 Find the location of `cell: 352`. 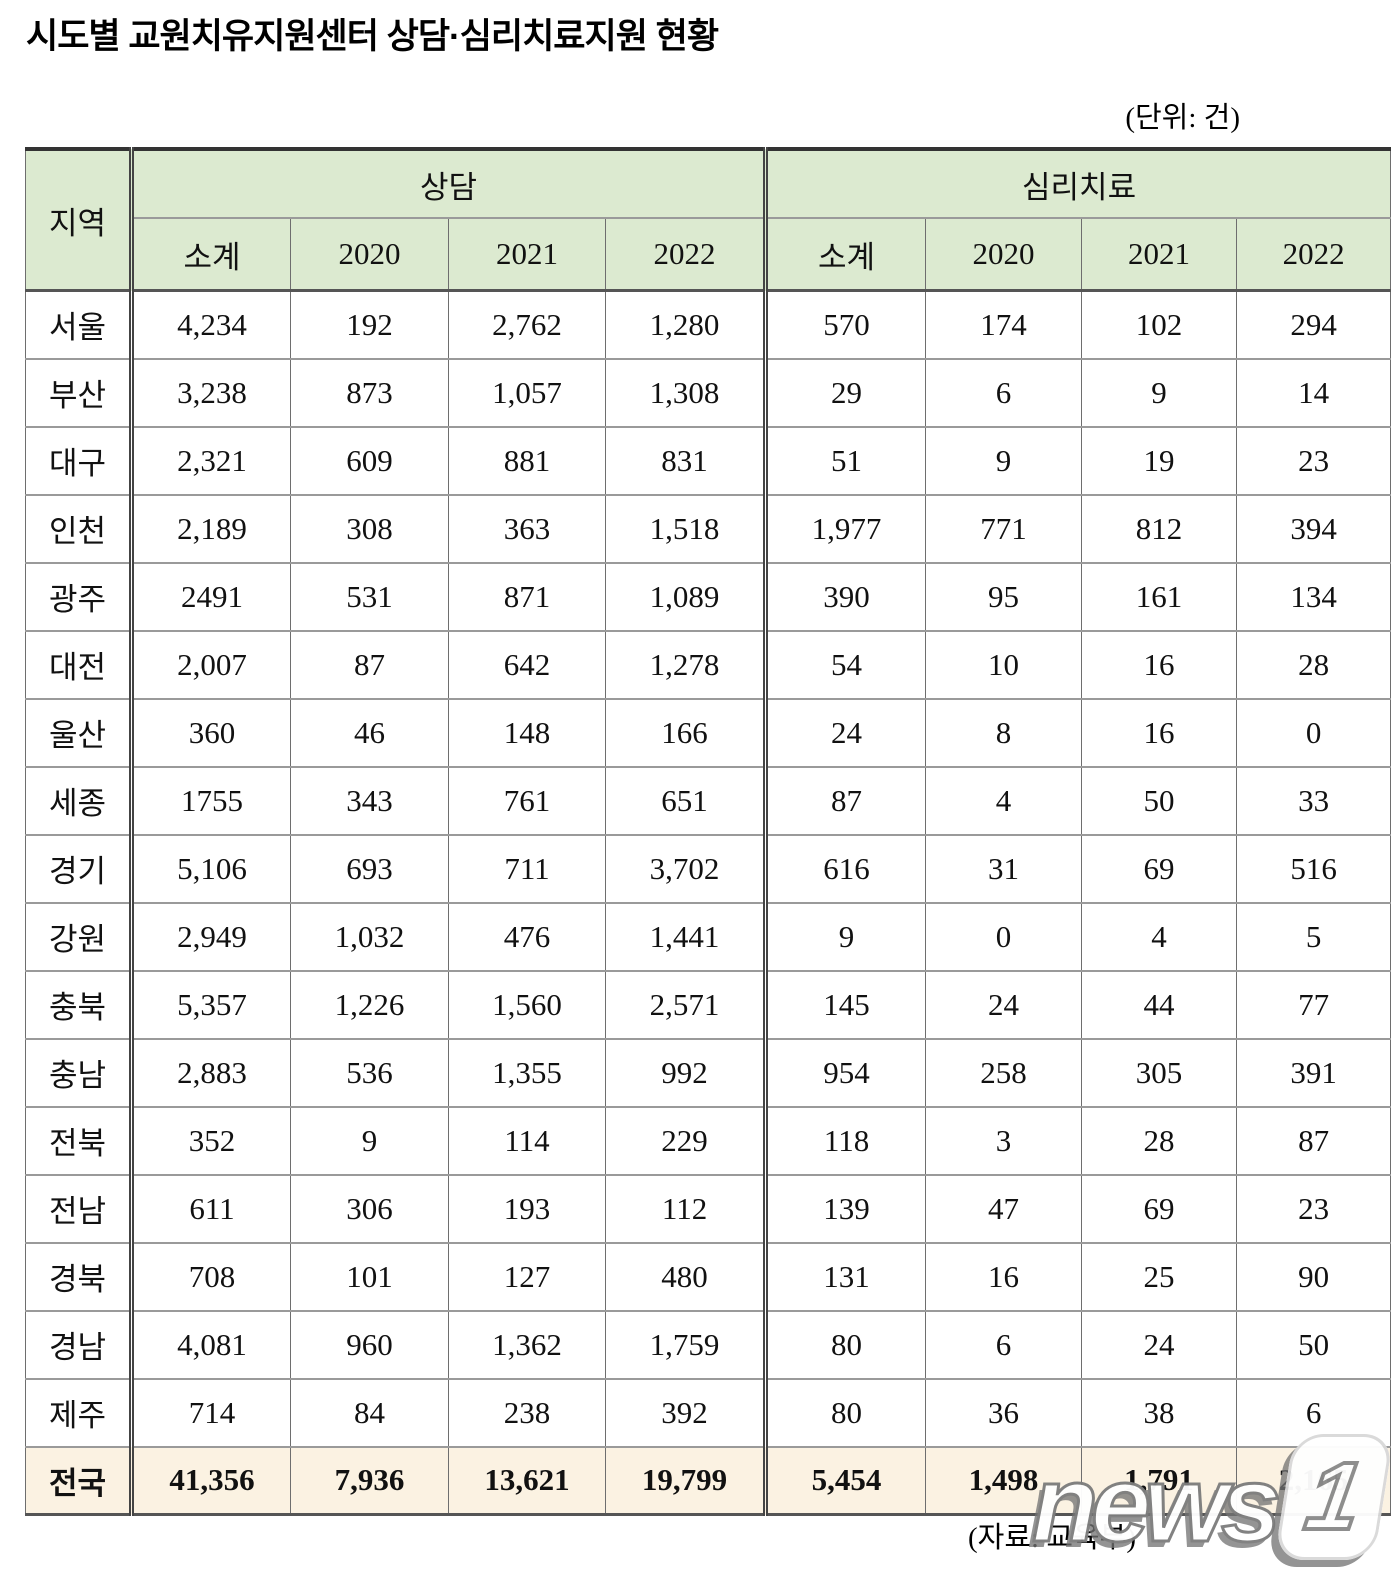

cell: 352 is located at coordinates (211, 1140).